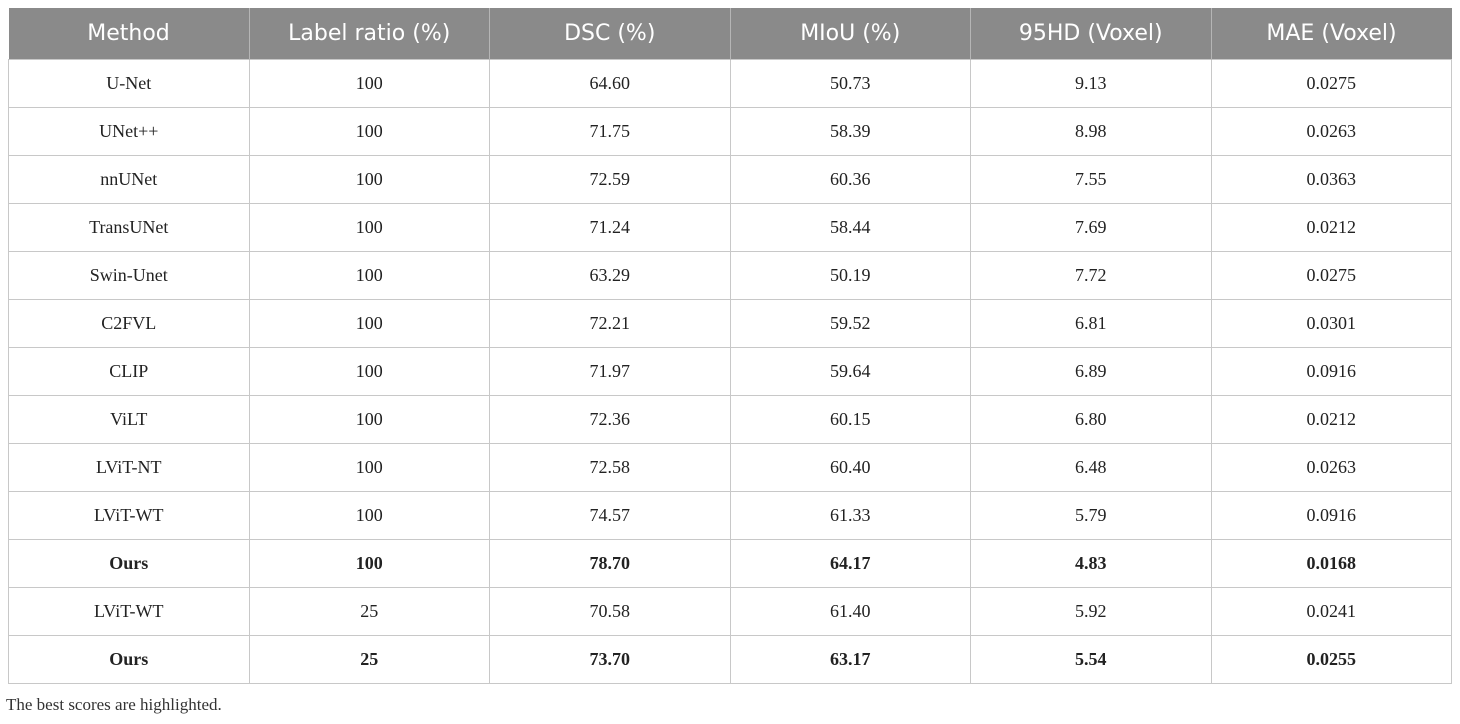  Describe the element at coordinates (610, 563) in the screenshot. I see `cell-dsc: 78.70` at that location.